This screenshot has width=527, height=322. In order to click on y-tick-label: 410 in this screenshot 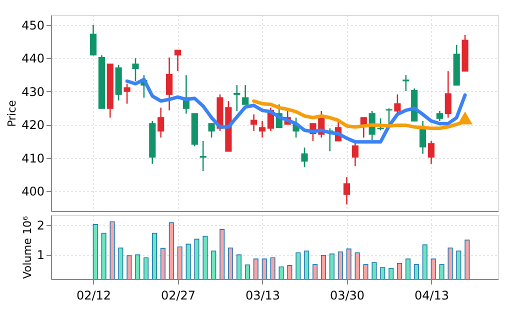, I will do `click(33, 158)`.